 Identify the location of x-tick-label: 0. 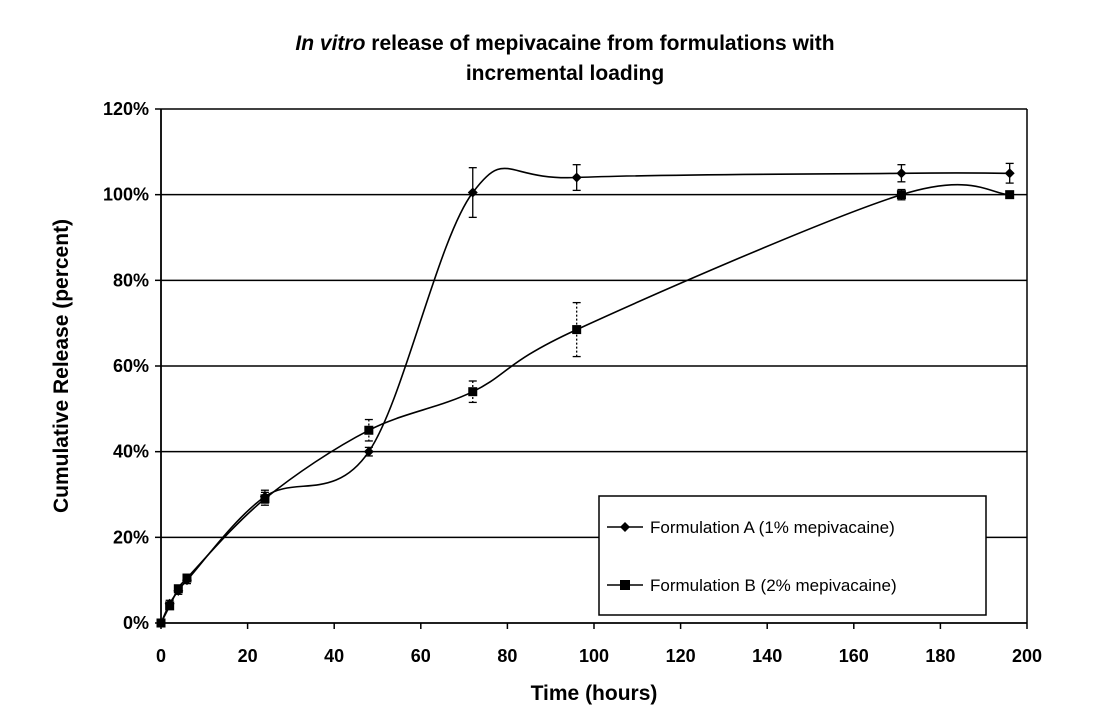
(161, 656).